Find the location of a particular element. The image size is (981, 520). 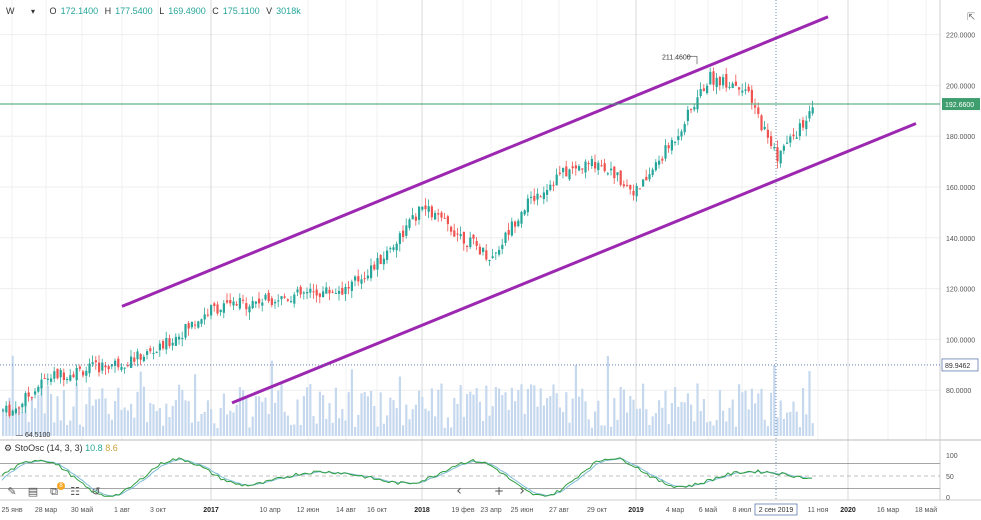

zoom-in-button: + is located at coordinates (499, 491).